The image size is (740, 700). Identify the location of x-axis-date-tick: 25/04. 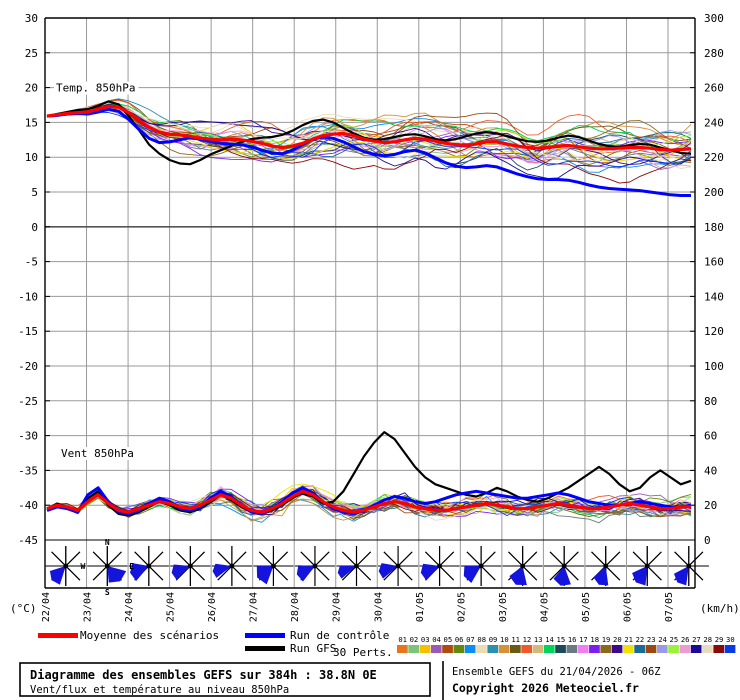
(171, 607).